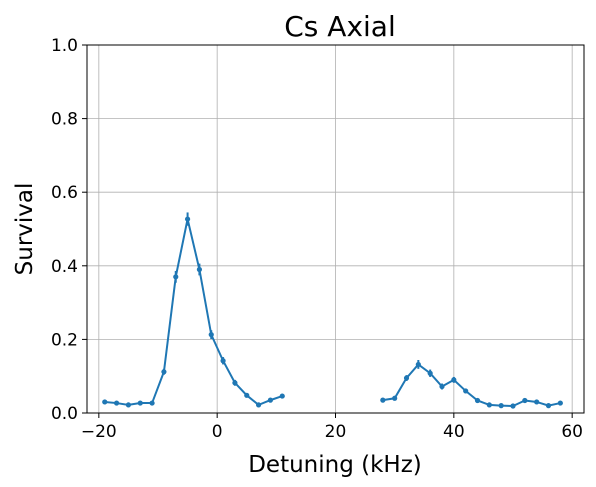 The height and width of the screenshot is (487, 596). What do you see at coordinates (64, 414) in the screenshot?
I see `y-tick-label: 0.0` at bounding box center [64, 414].